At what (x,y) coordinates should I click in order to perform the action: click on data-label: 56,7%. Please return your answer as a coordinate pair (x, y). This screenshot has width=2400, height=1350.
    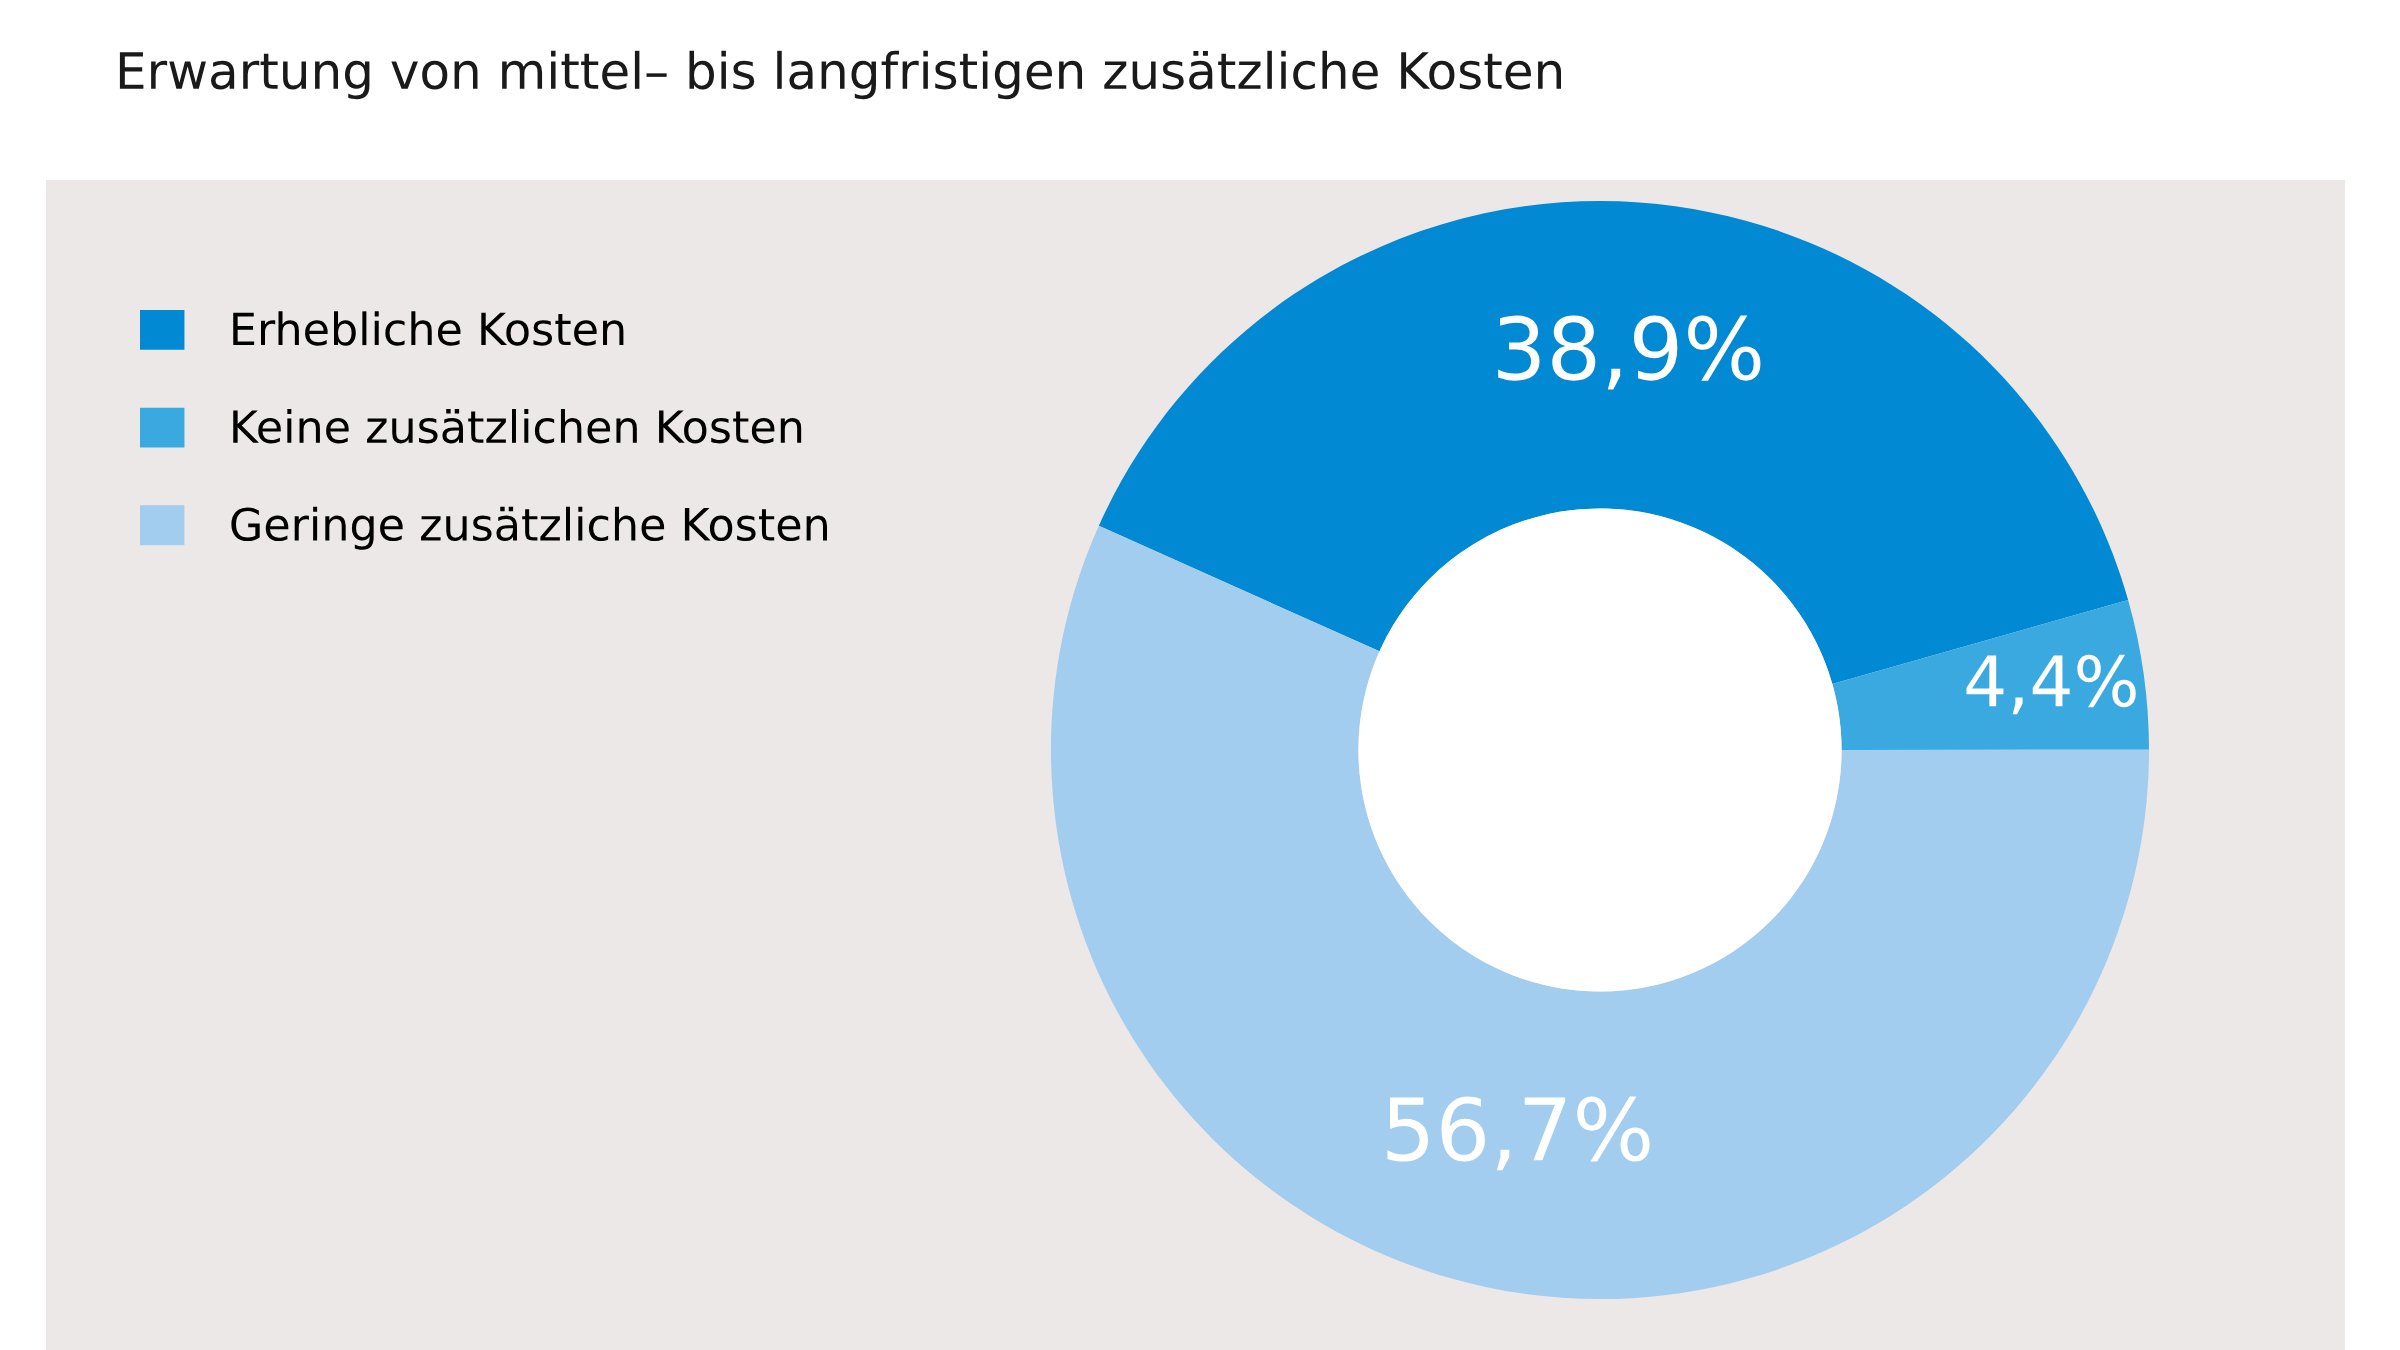
    Looking at the image, I should click on (1518, 1133).